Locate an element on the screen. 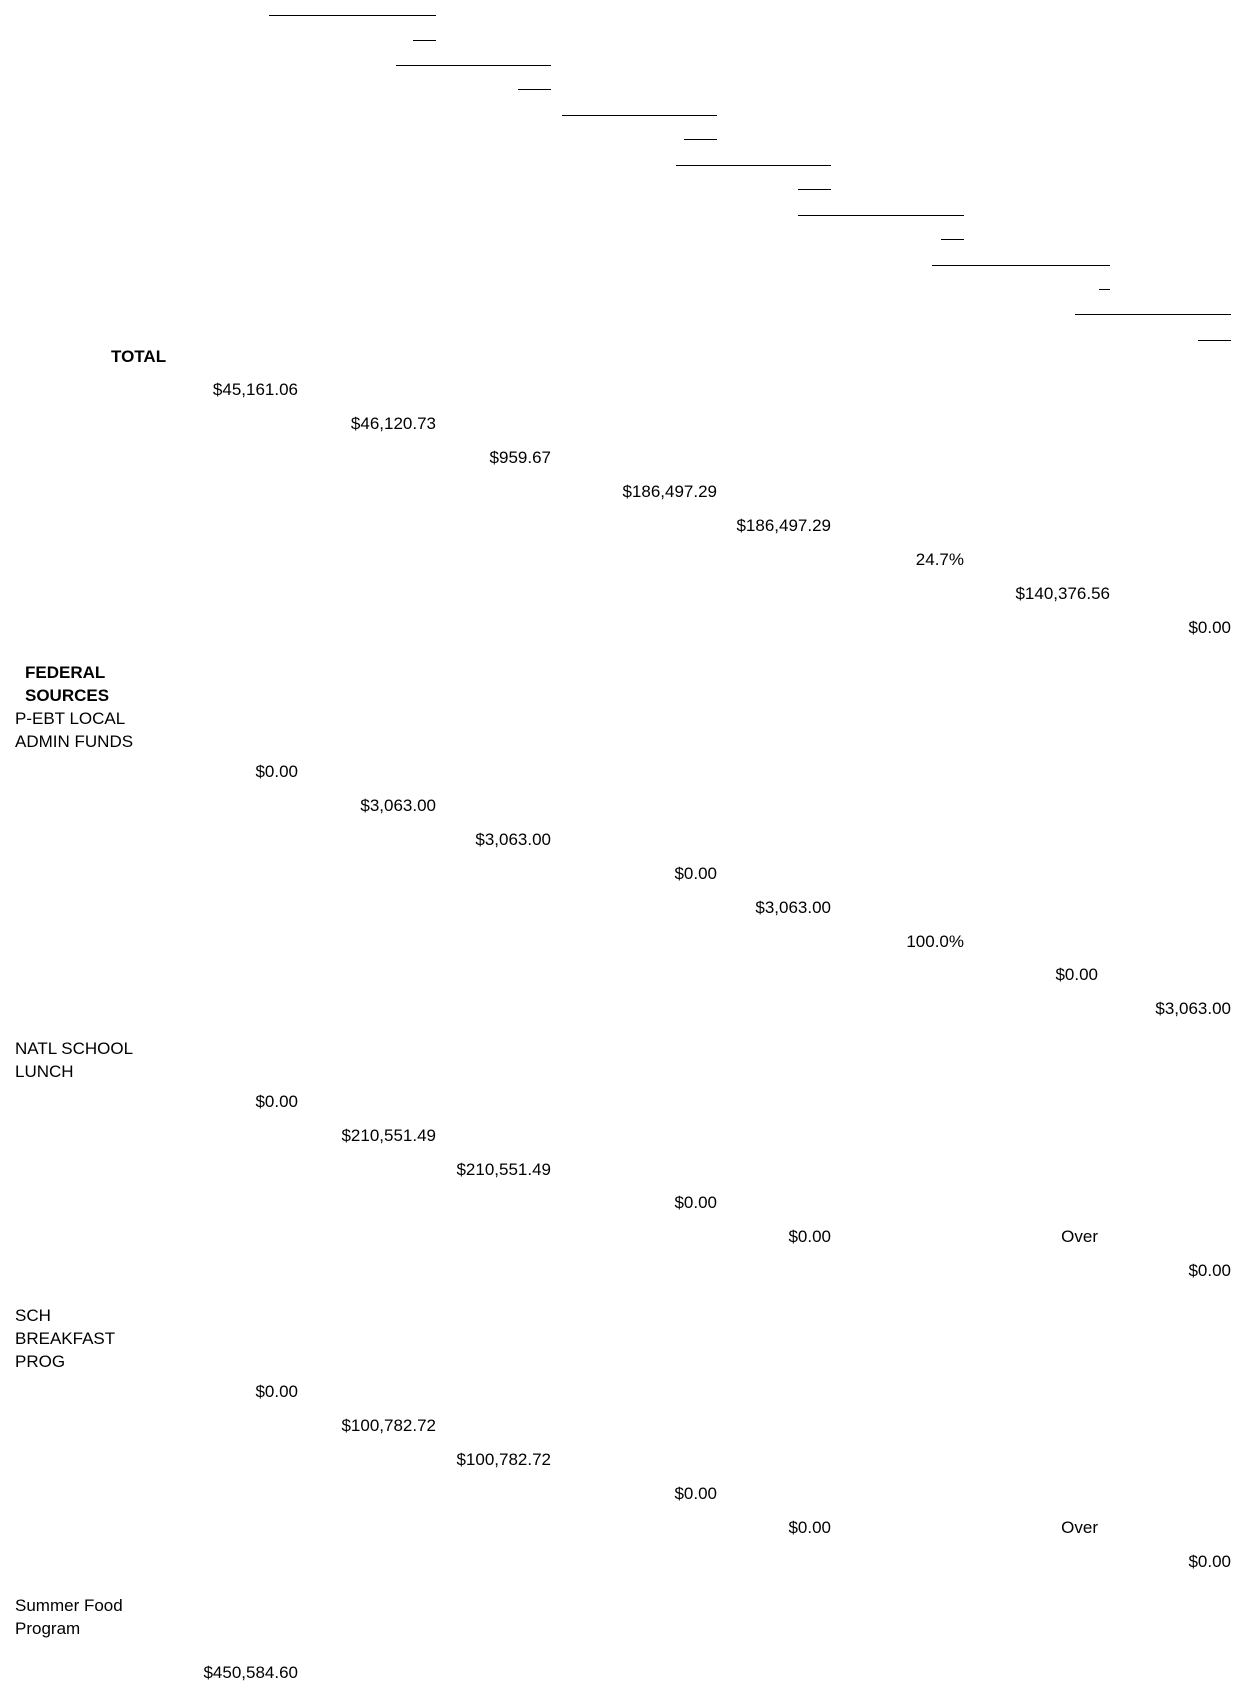 The height and width of the screenshot is (1690, 1243). total-label: TOTAL is located at coordinates (139, 356).